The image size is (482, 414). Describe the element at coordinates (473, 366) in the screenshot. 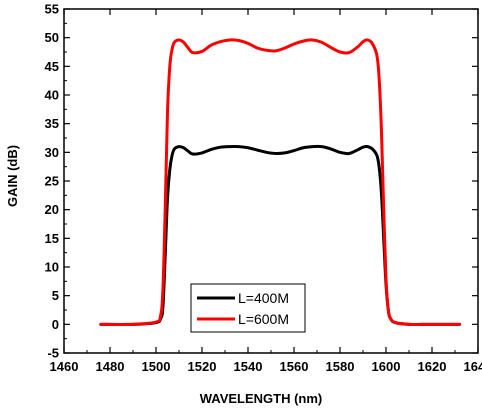

I see `x-tick-label: 1640` at that location.